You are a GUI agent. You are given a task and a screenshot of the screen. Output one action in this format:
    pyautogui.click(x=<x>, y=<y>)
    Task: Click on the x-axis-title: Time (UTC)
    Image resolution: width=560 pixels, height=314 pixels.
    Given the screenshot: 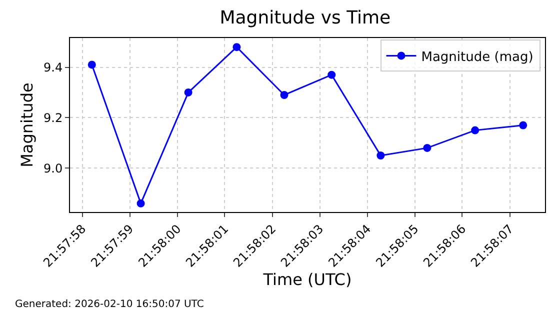 What is the action you would take?
    pyautogui.click(x=307, y=279)
    